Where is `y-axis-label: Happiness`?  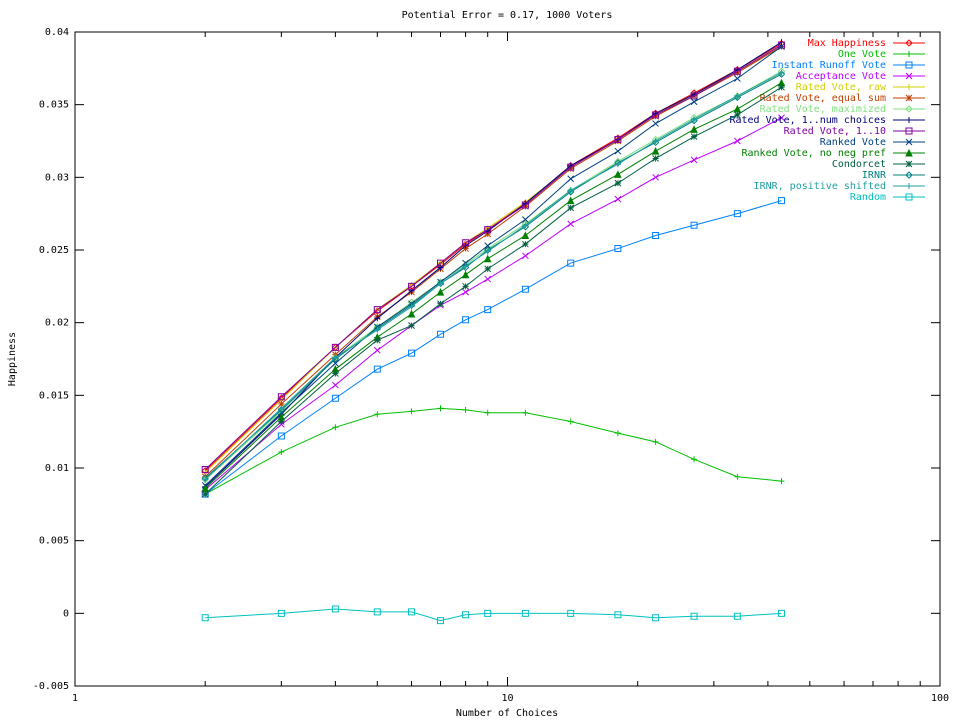 y-axis-label: Happiness is located at coordinates (12, 359).